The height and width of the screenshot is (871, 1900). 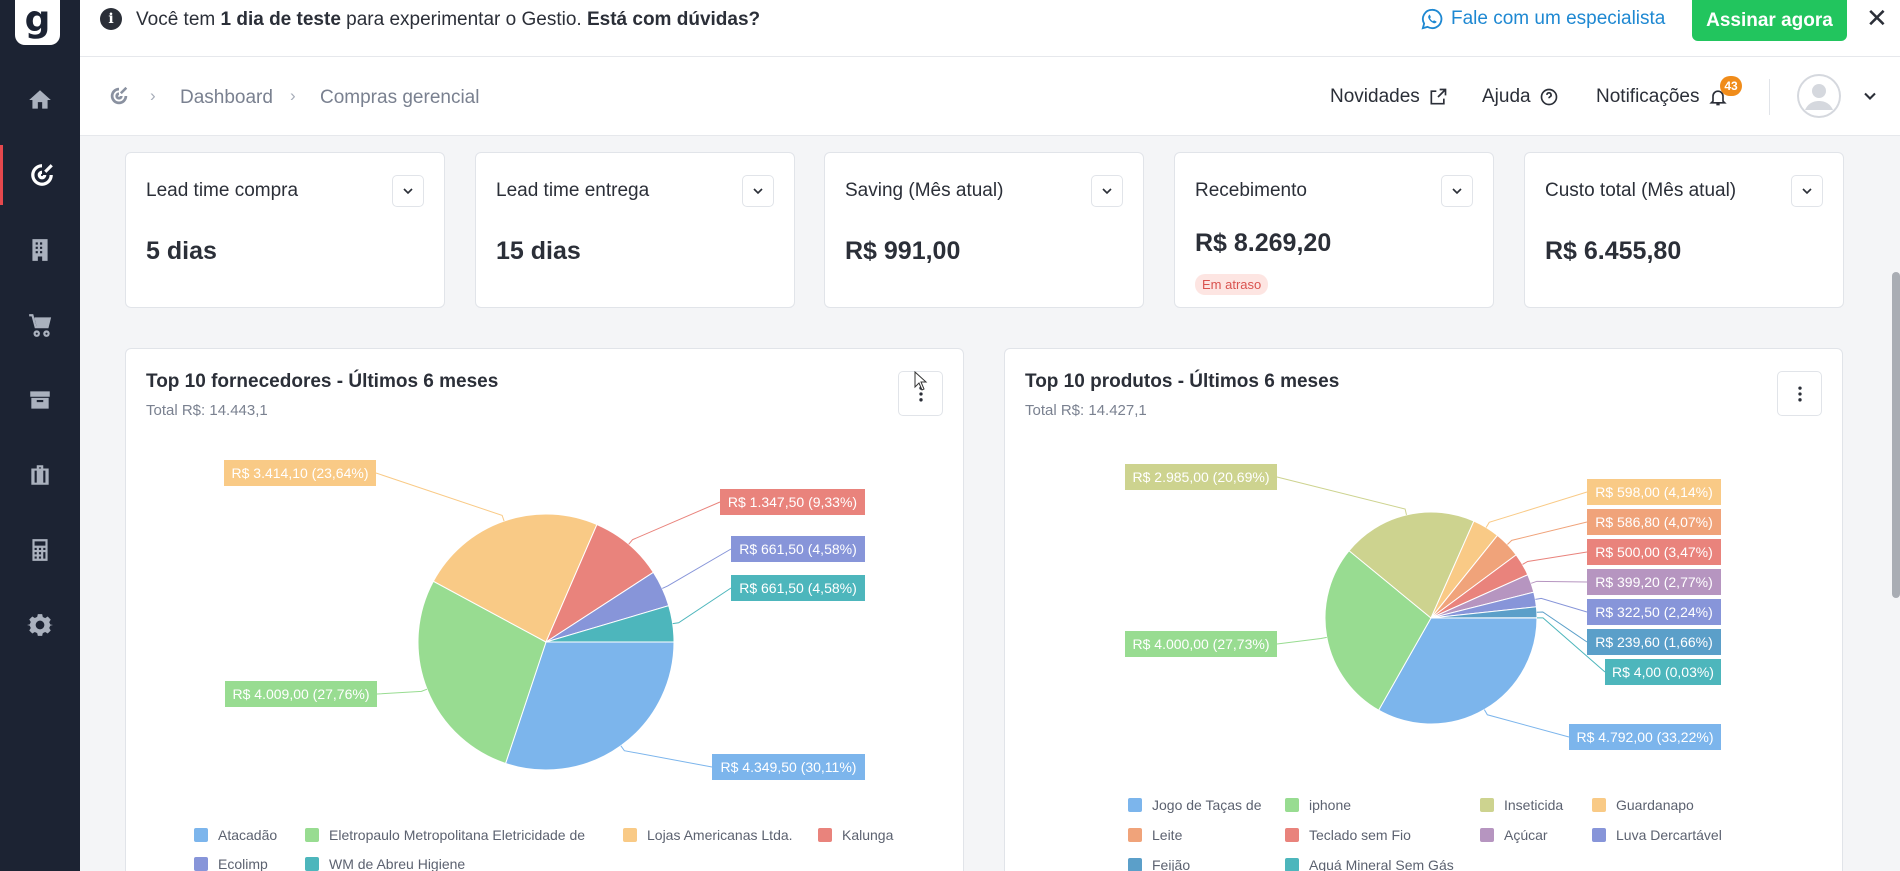 I want to click on whatsapp-specialist-link: Fale com um especialista, so click(x=1543, y=19).